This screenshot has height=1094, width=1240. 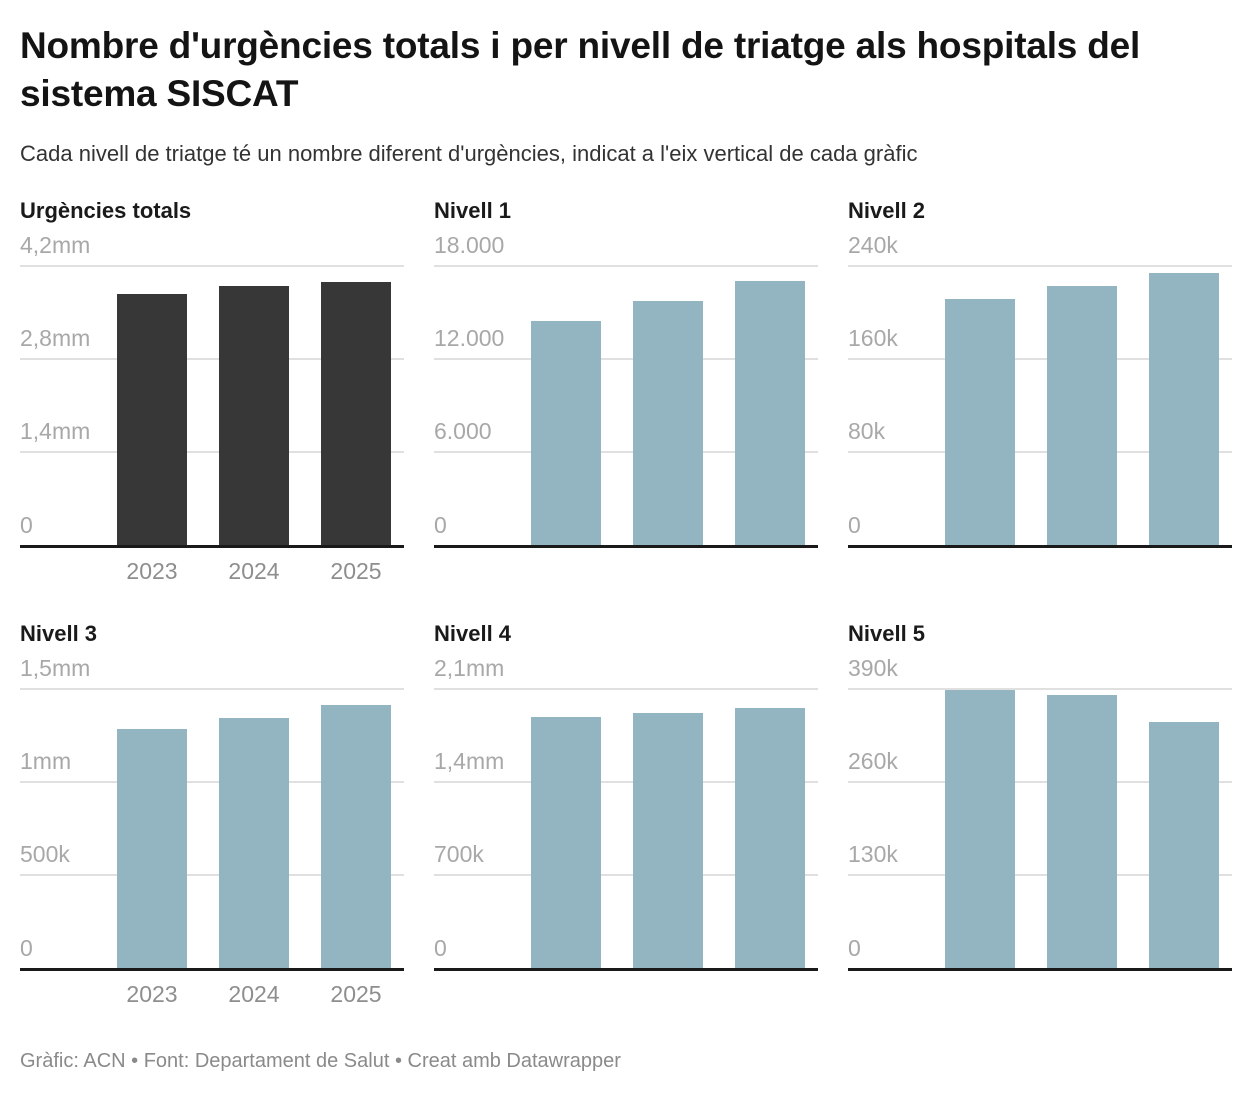 I want to click on y-tick-label: 2,1mm, so click(x=469, y=667).